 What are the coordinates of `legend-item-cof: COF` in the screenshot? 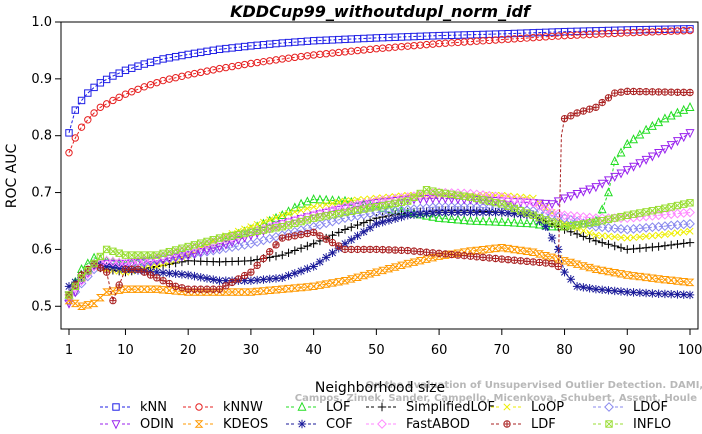 It's located at (319, 424).